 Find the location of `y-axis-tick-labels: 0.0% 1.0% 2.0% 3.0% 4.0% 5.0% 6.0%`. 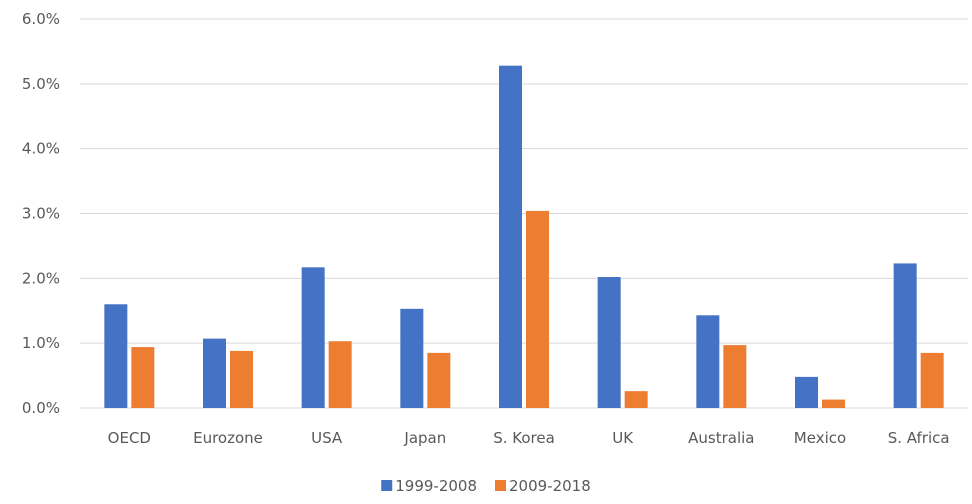

y-axis-tick-labels: 0.0% 1.0% 2.0% 3.0% 4.0% 5.0% 6.0% is located at coordinates (41, 213).